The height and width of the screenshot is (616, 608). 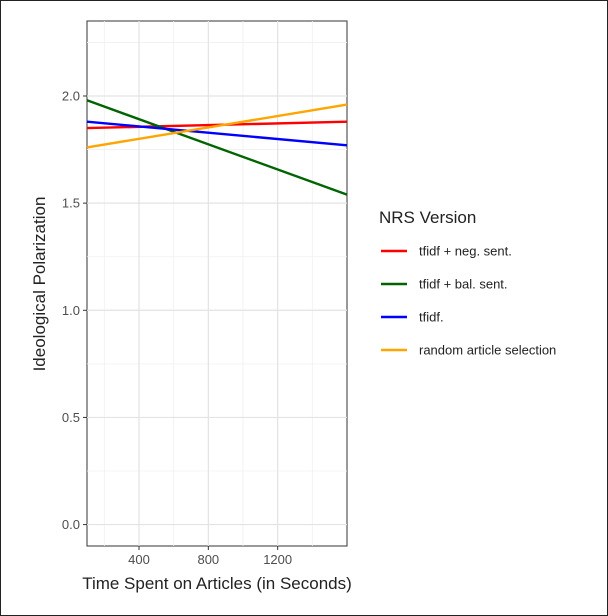 I want to click on y-tick-label: 2.0, so click(x=71, y=96).